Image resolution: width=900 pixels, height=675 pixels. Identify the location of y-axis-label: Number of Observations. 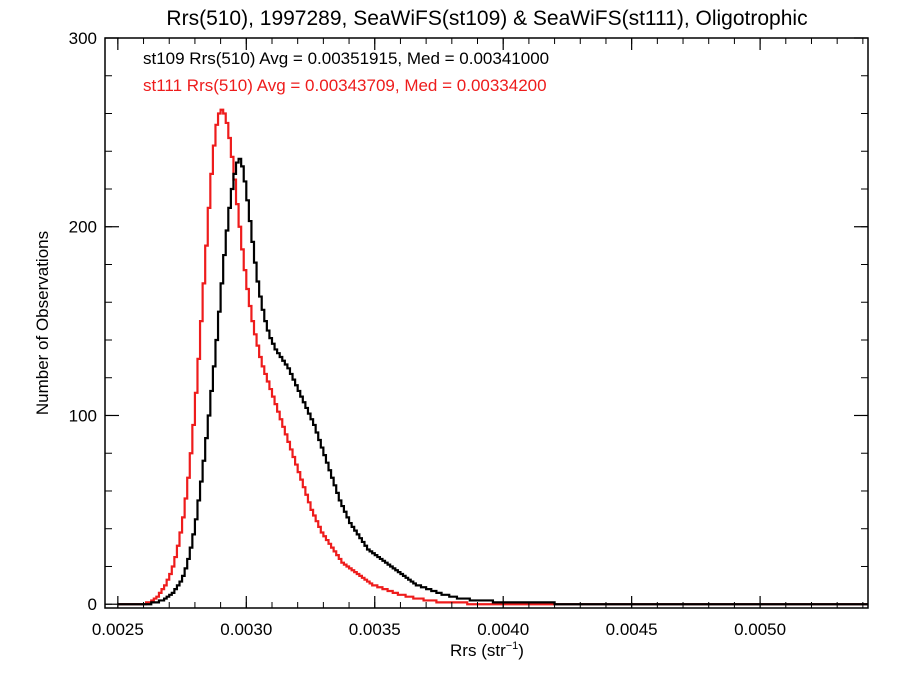
(42, 323).